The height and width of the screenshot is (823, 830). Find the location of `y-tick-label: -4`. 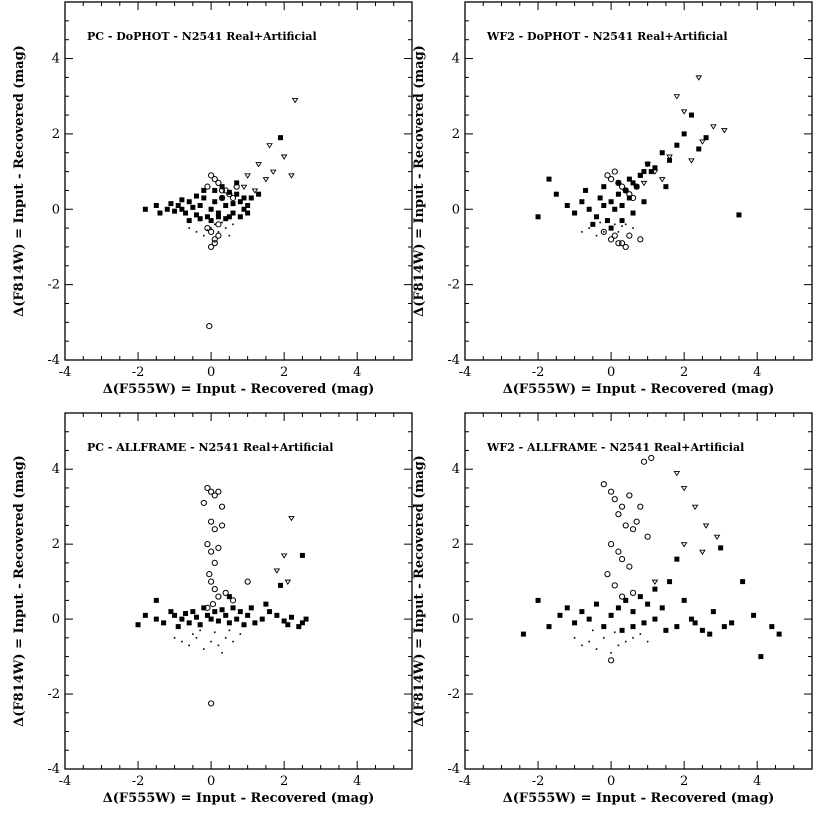

y-tick-label: -4 is located at coordinates (53, 360).